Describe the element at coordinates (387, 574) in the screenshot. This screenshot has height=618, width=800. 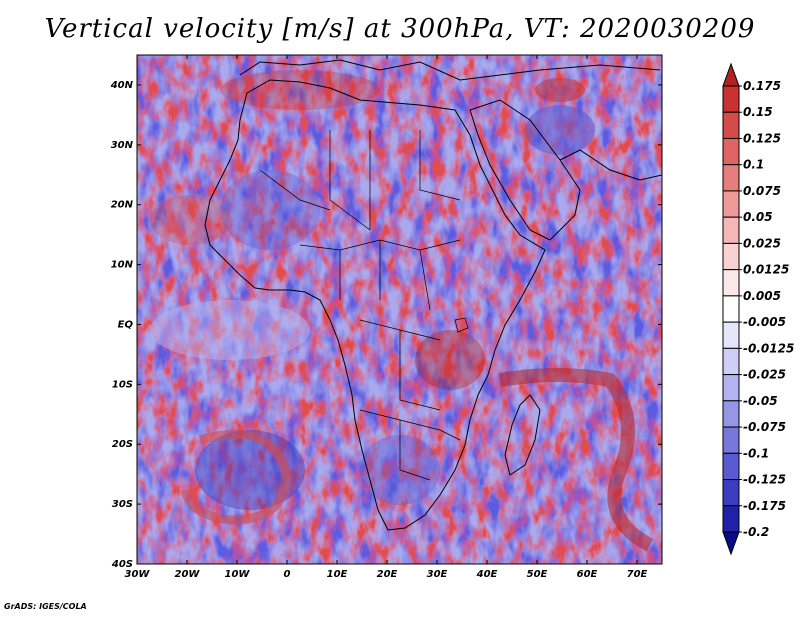
I see `lon-label: 20E` at that location.